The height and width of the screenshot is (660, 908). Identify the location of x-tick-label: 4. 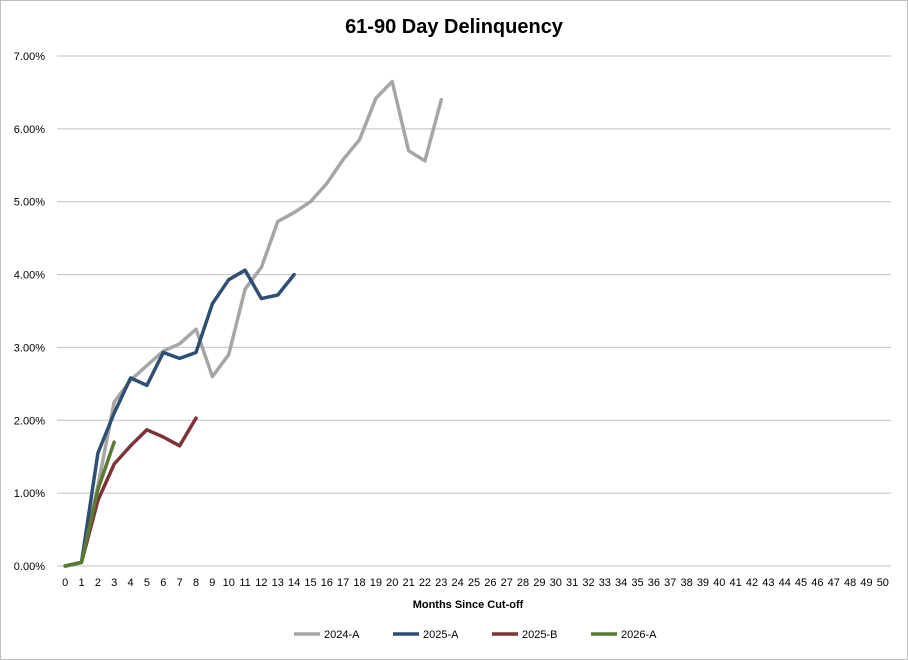
(131, 583).